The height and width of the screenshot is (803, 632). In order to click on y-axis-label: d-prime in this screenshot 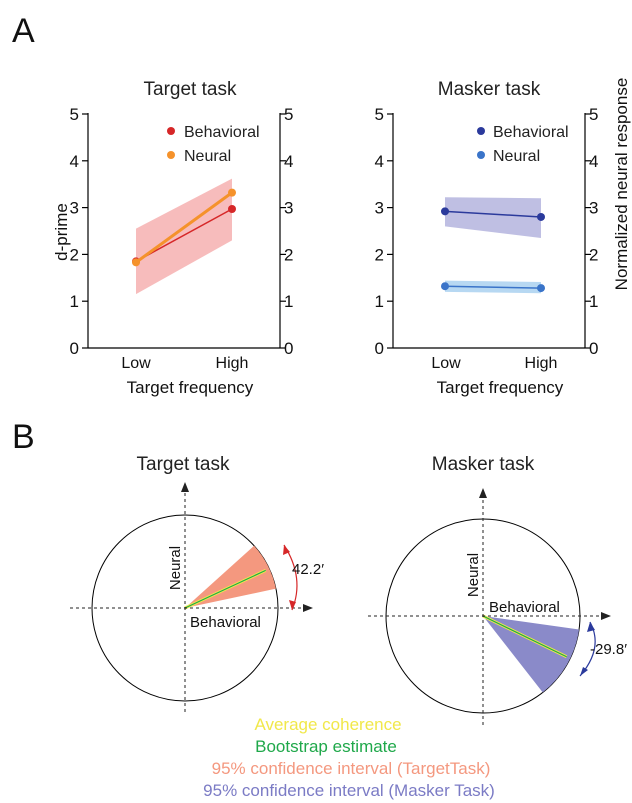, I will do `click(61, 232)`.